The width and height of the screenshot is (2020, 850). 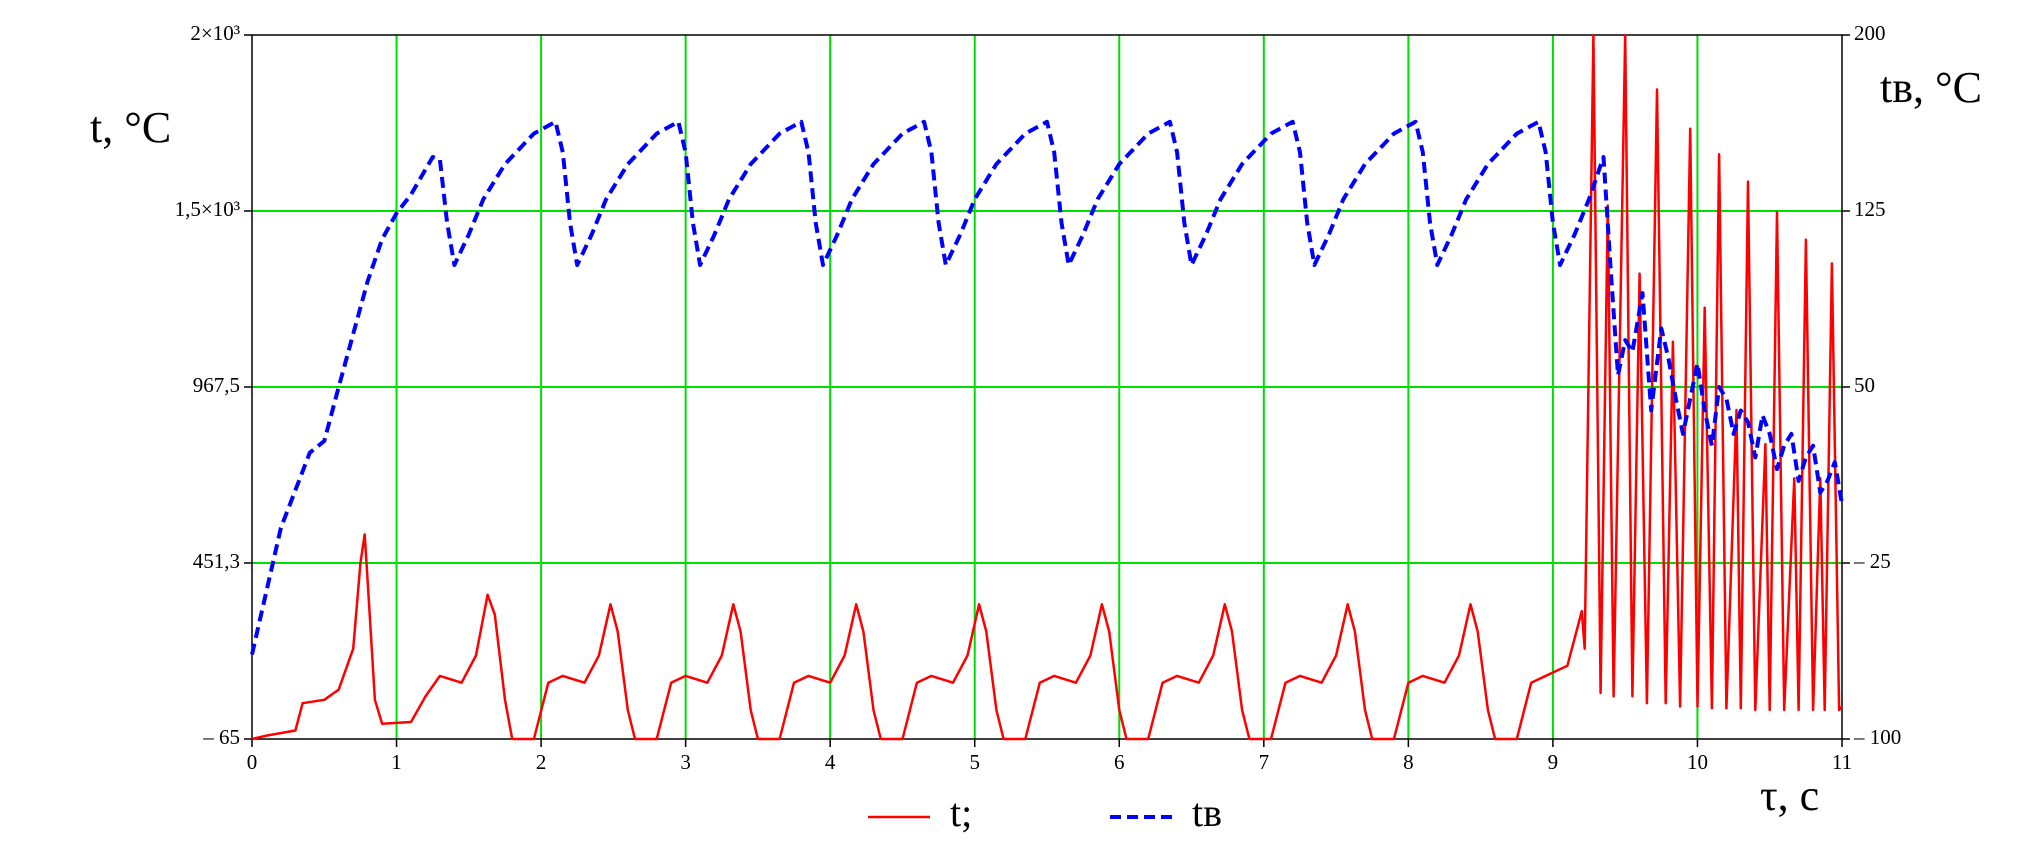 I want to click on x-tick-label: 9, so click(x=1553, y=762).